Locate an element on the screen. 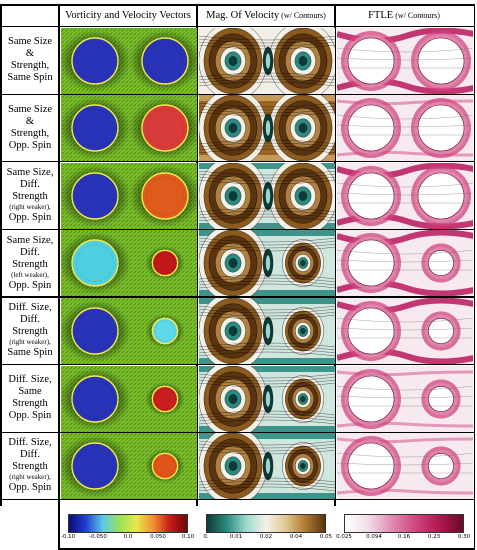 This screenshot has width=477, height=550. row-label: Diff. Size, Same Strength Opp. Spin is located at coordinates (30, 398).